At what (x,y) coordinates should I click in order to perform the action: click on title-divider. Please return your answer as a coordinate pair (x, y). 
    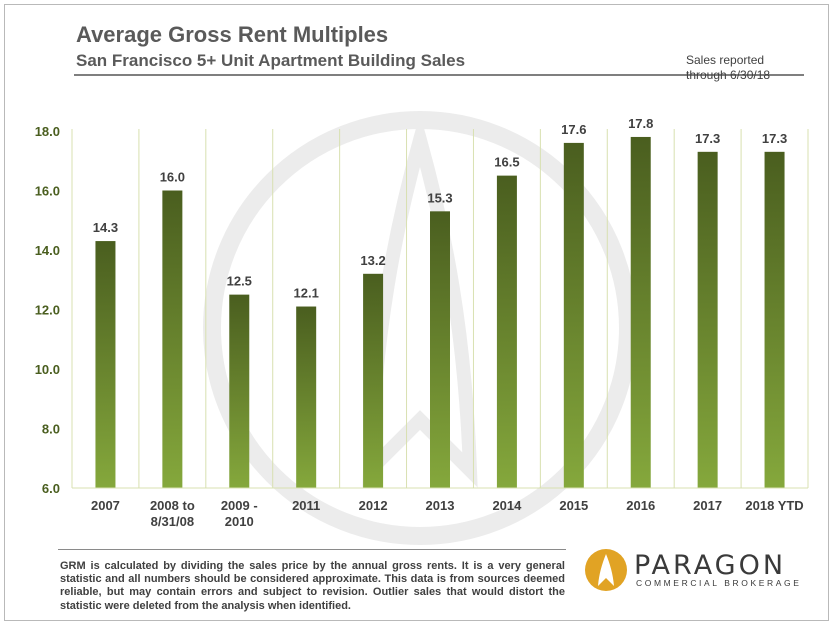
    Looking at the image, I should click on (439, 75).